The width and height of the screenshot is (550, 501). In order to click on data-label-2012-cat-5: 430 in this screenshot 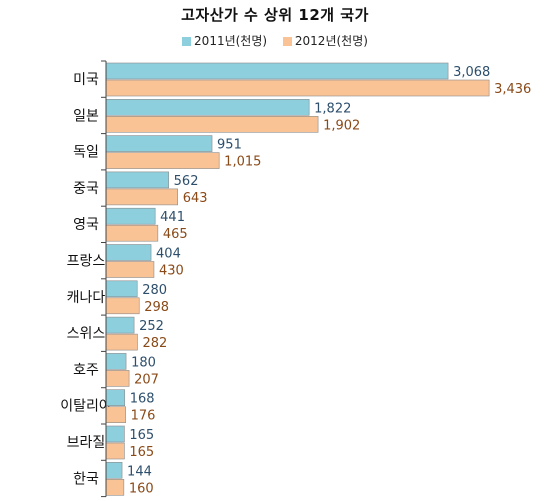, I will do `click(171, 271)`.